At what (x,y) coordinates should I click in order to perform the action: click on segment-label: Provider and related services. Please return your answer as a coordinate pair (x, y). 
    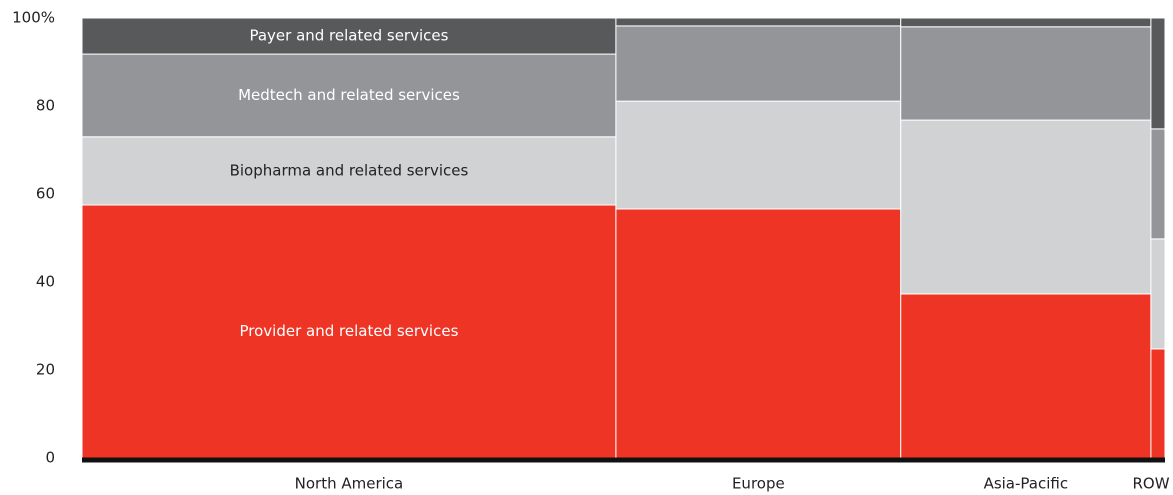
    Looking at the image, I should click on (349, 331).